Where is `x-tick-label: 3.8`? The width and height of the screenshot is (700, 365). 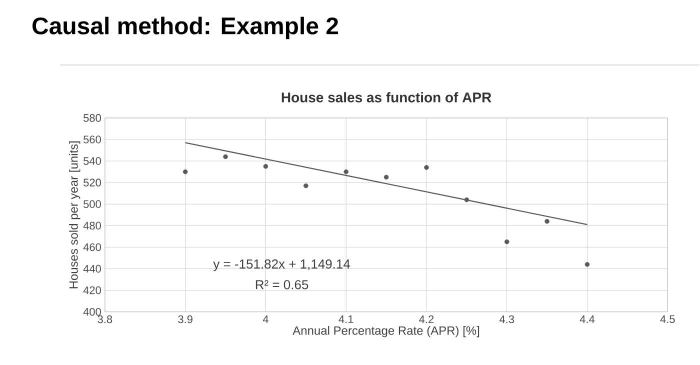
x-tick-label: 3.8 is located at coordinates (105, 319).